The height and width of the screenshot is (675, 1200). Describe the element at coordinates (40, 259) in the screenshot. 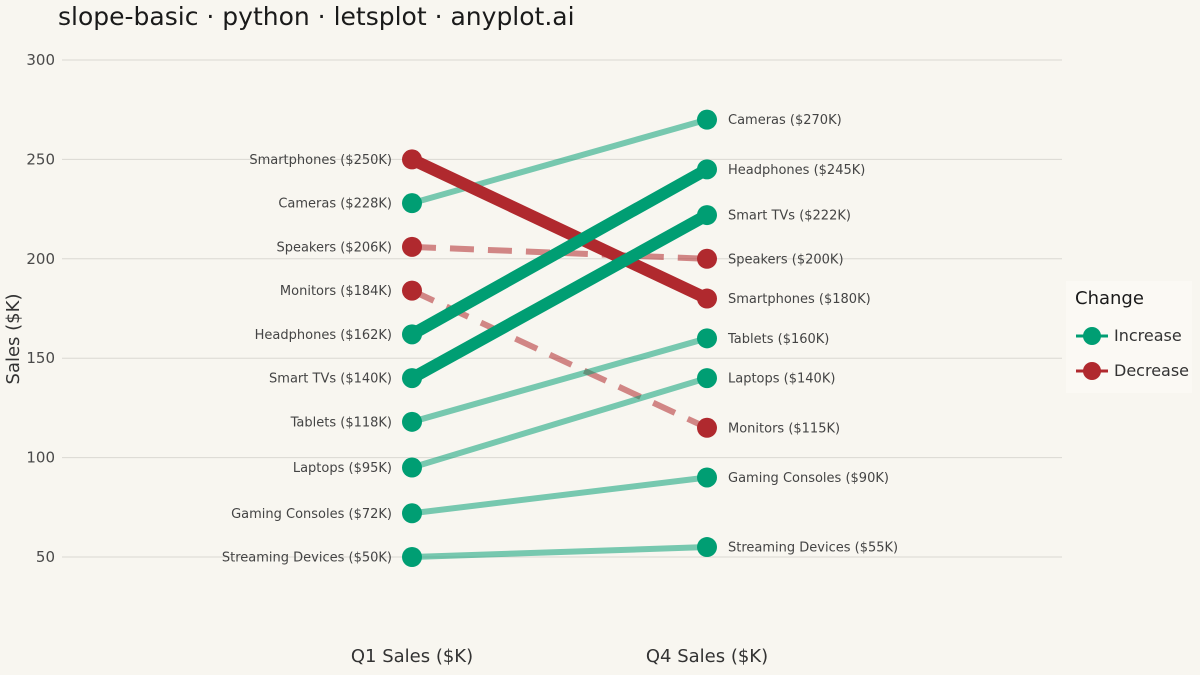

I see `y-tick-label-200: 200` at that location.